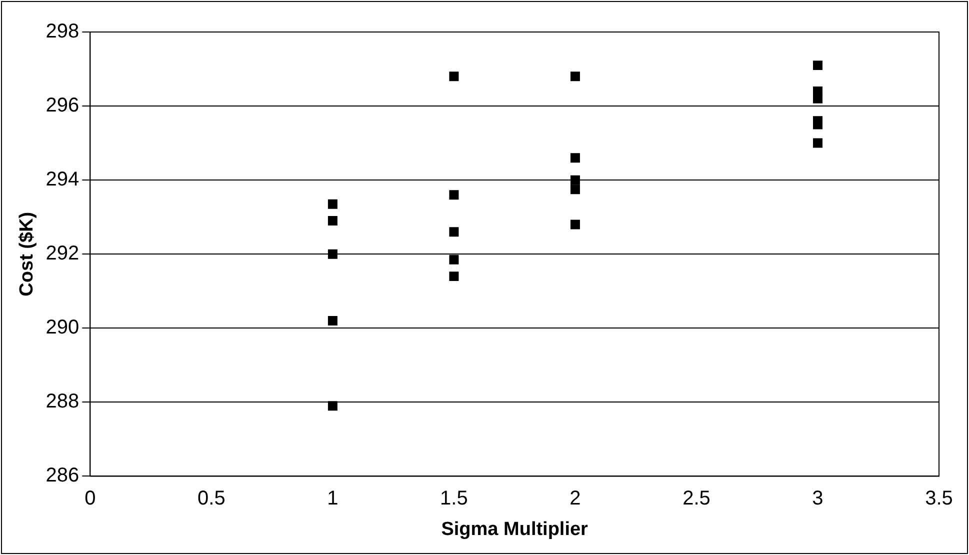  What do you see at coordinates (939, 499) in the screenshot?
I see `x-tick-label: 3.5` at bounding box center [939, 499].